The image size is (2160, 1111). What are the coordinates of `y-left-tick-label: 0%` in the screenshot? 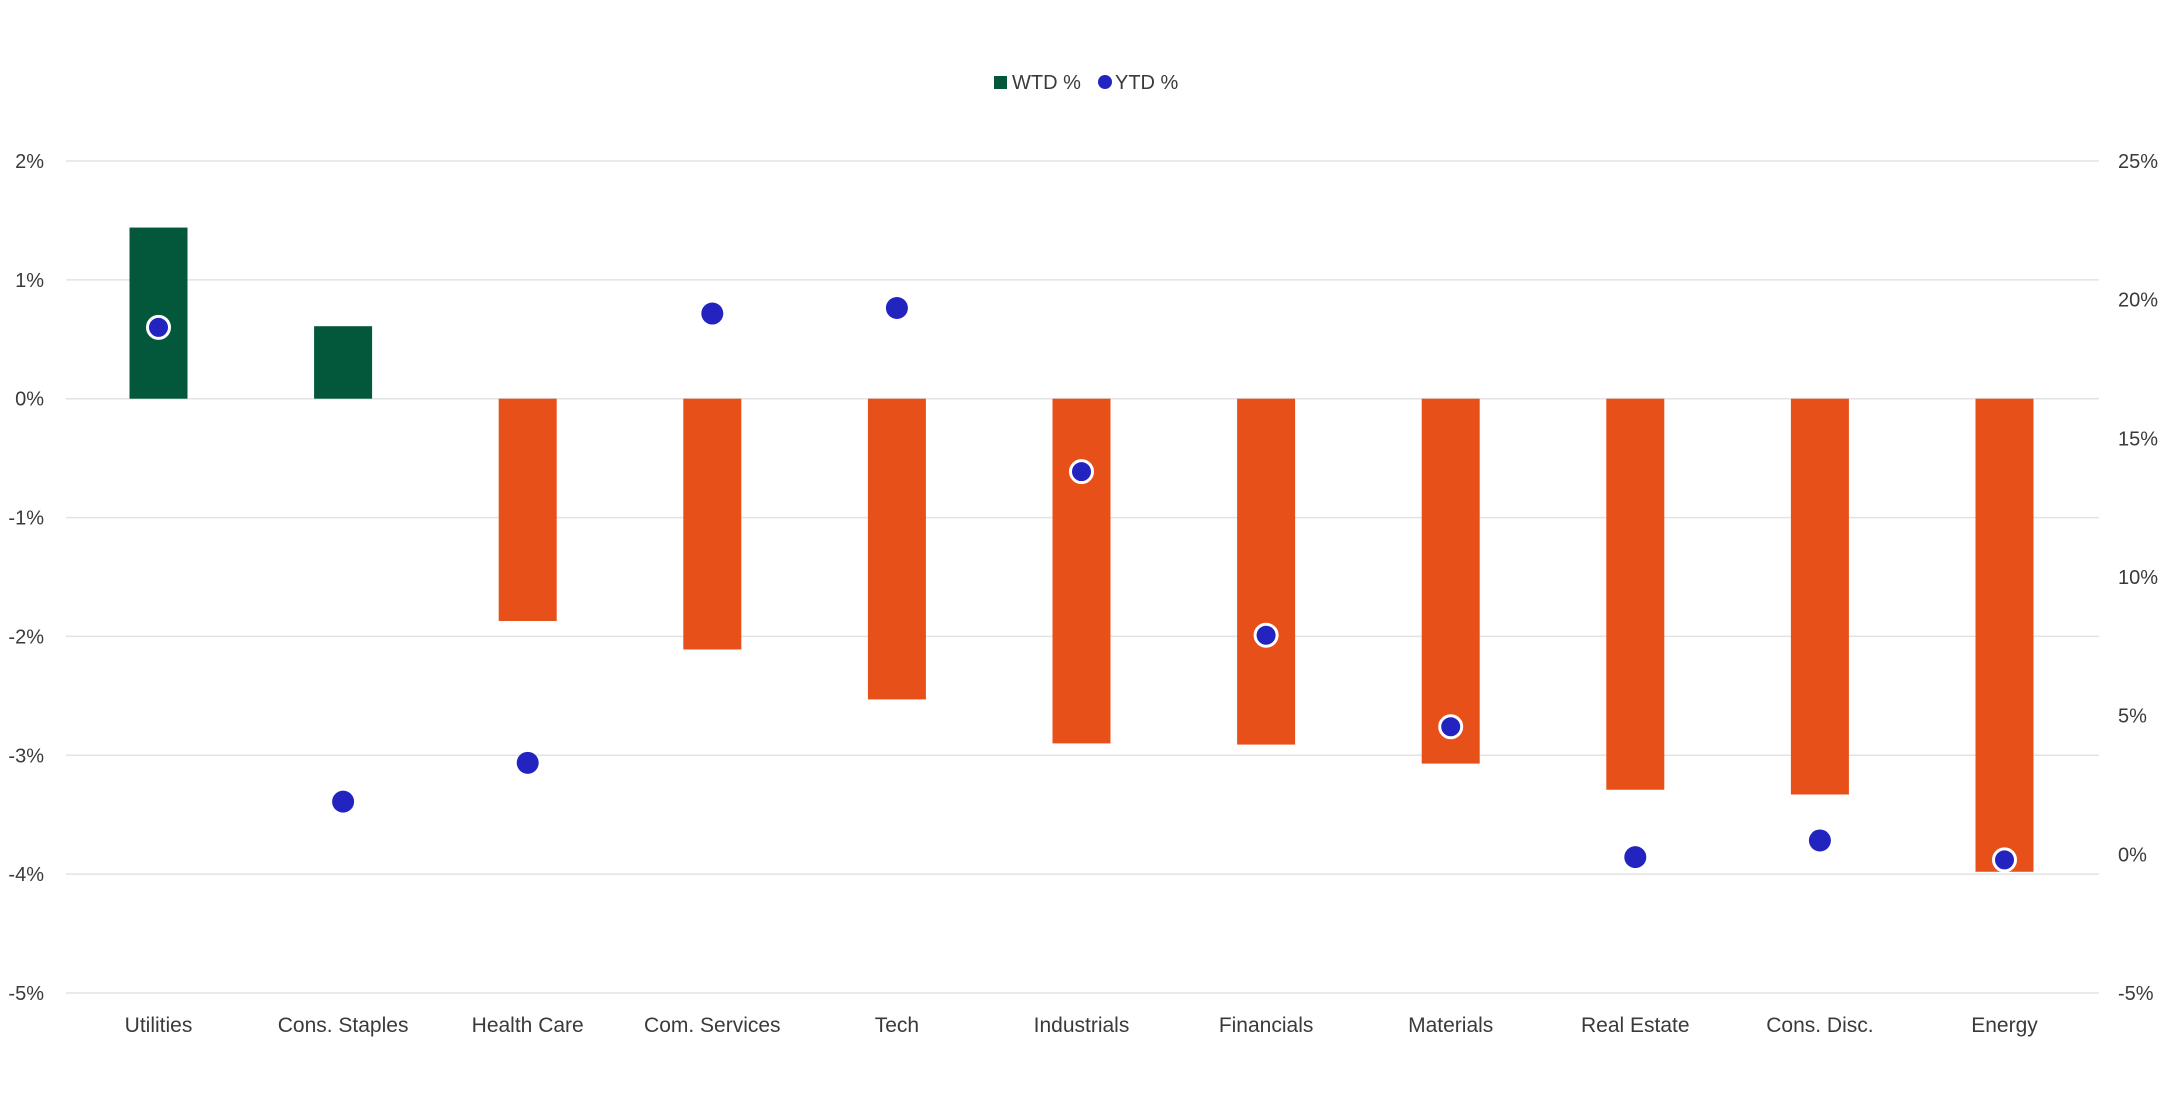 It's located at (29, 400).